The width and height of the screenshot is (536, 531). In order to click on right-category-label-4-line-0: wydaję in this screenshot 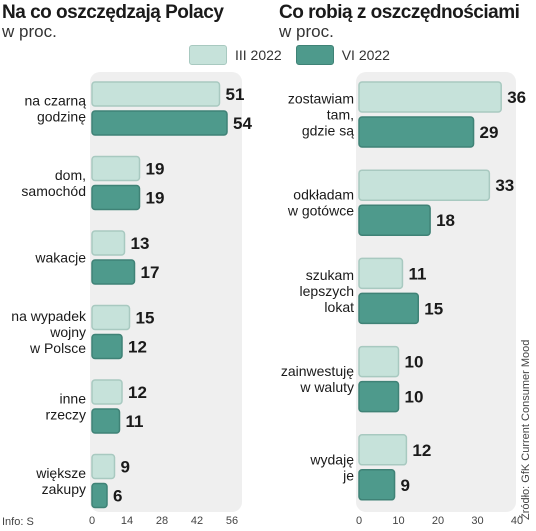, I will do `click(331, 459)`.